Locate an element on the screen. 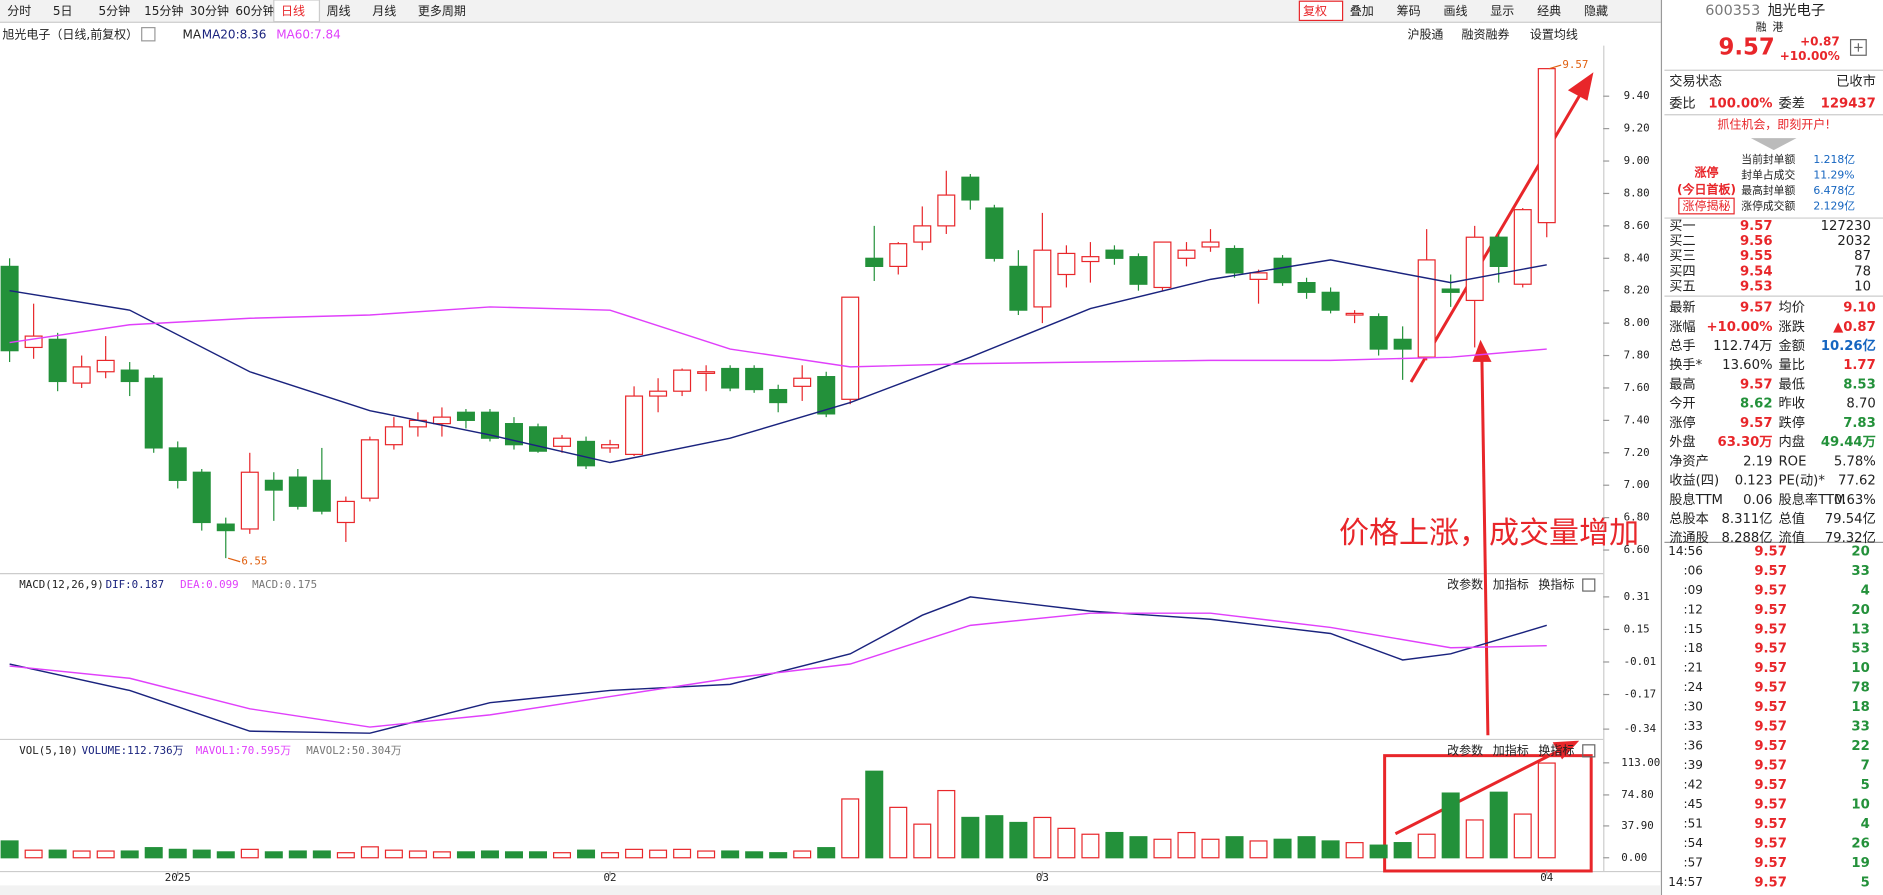 The height and width of the screenshot is (895, 1883). add-button is located at coordinates (1858, 47).